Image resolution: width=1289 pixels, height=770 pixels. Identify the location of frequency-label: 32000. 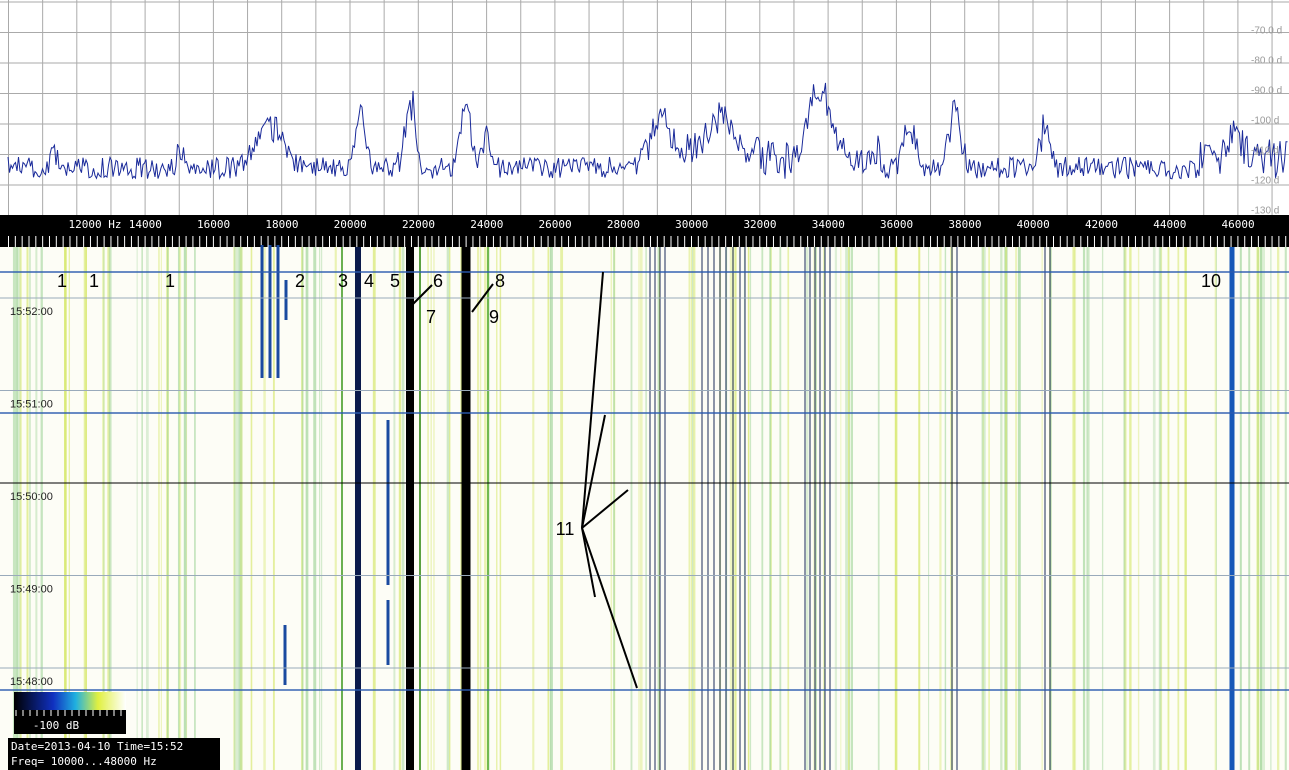
(759, 224).